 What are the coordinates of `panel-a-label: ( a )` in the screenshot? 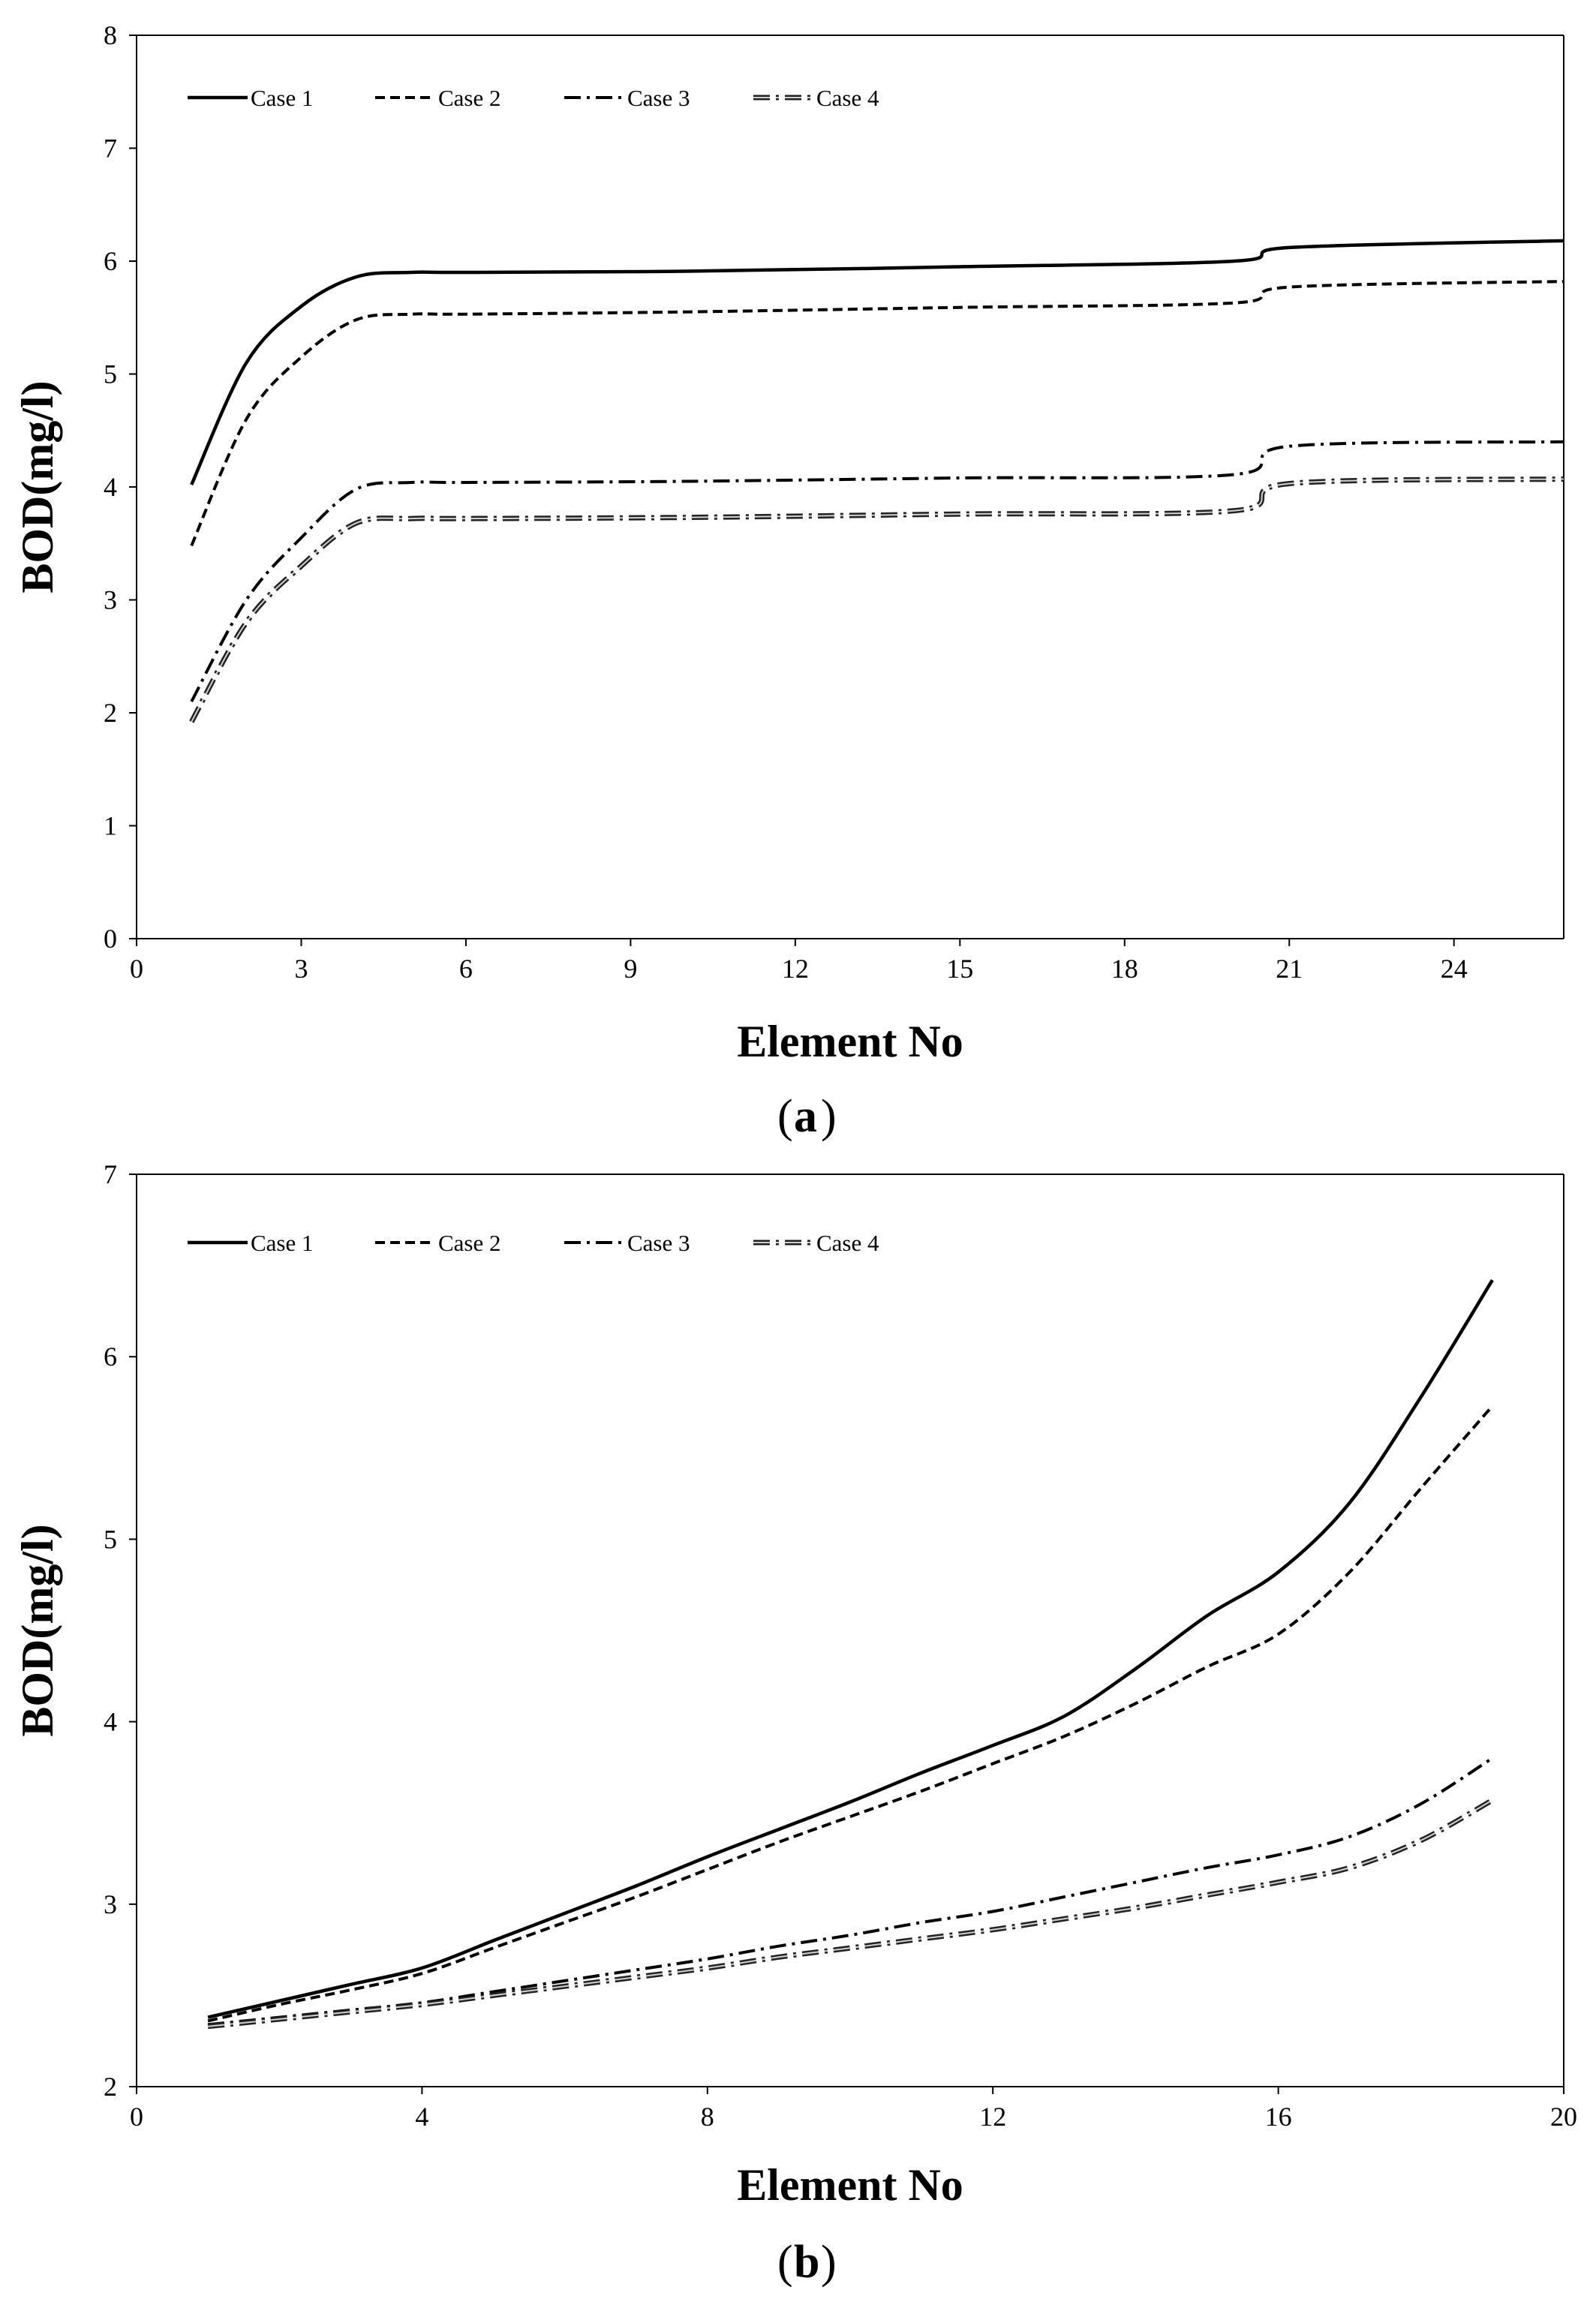 It's located at (807, 1116).